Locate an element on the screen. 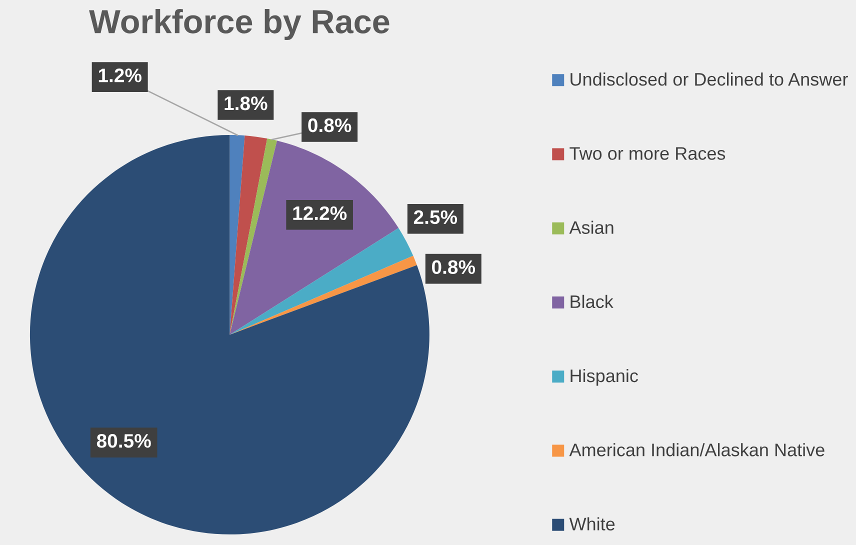 The image size is (856, 545). data-label: 1.2% is located at coordinates (120, 75).